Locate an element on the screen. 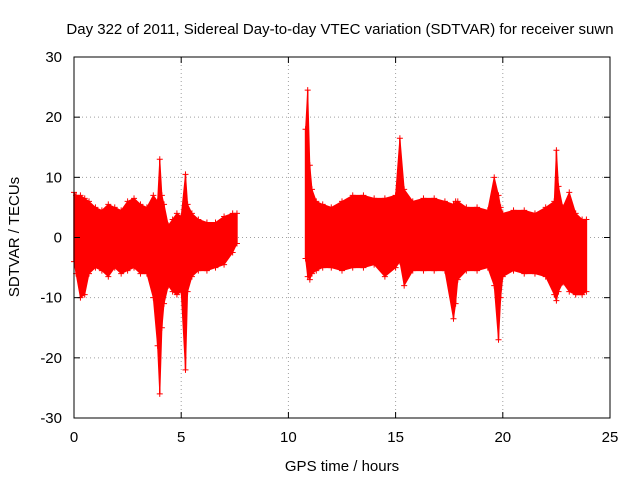  y-tick-label: 30 is located at coordinates (53, 57).